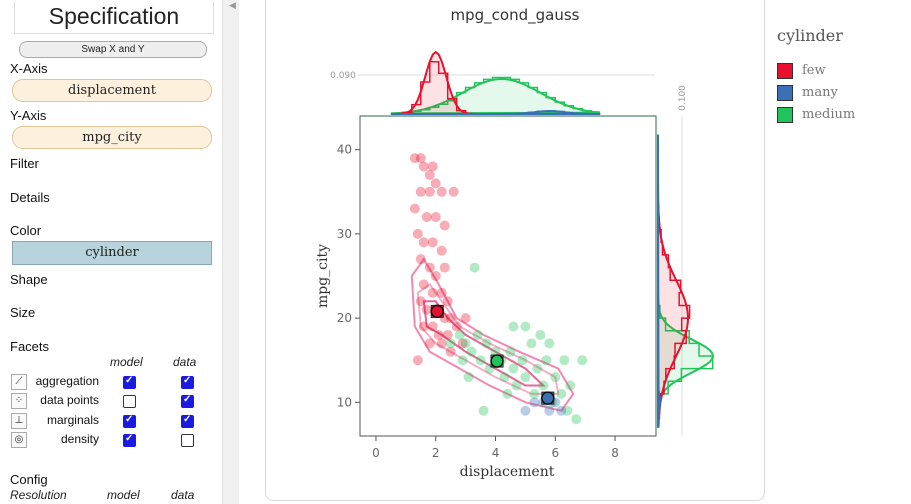  I want to click on y-tick-label-20: 20, so click(344, 318).